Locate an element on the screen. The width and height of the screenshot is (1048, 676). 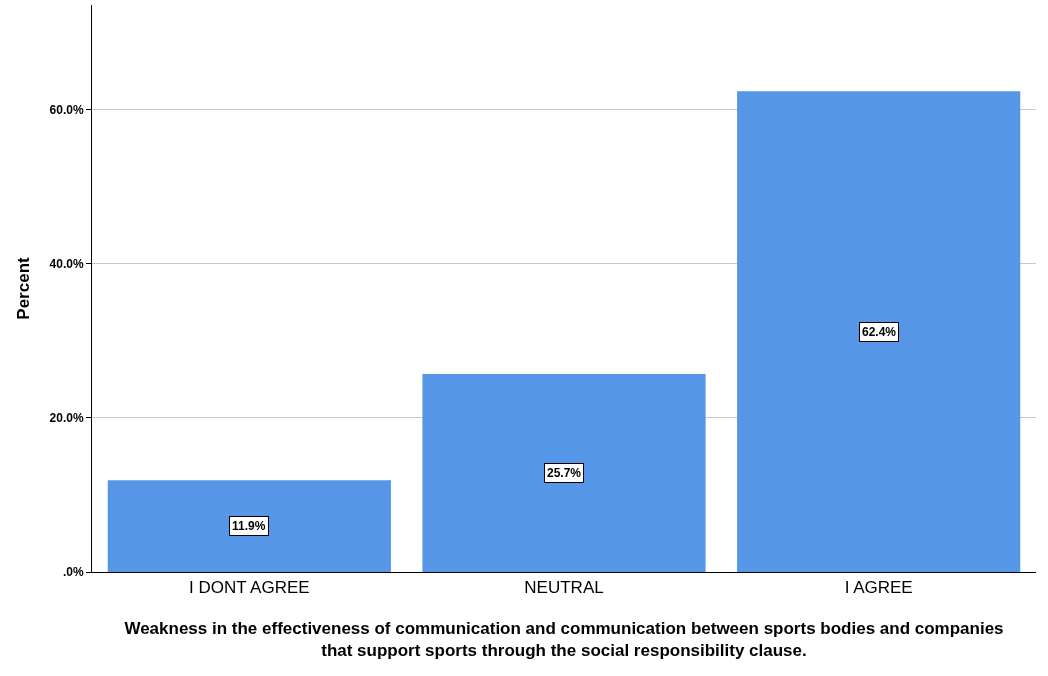
y-tick-label: 20.0% is located at coordinates (66, 418).